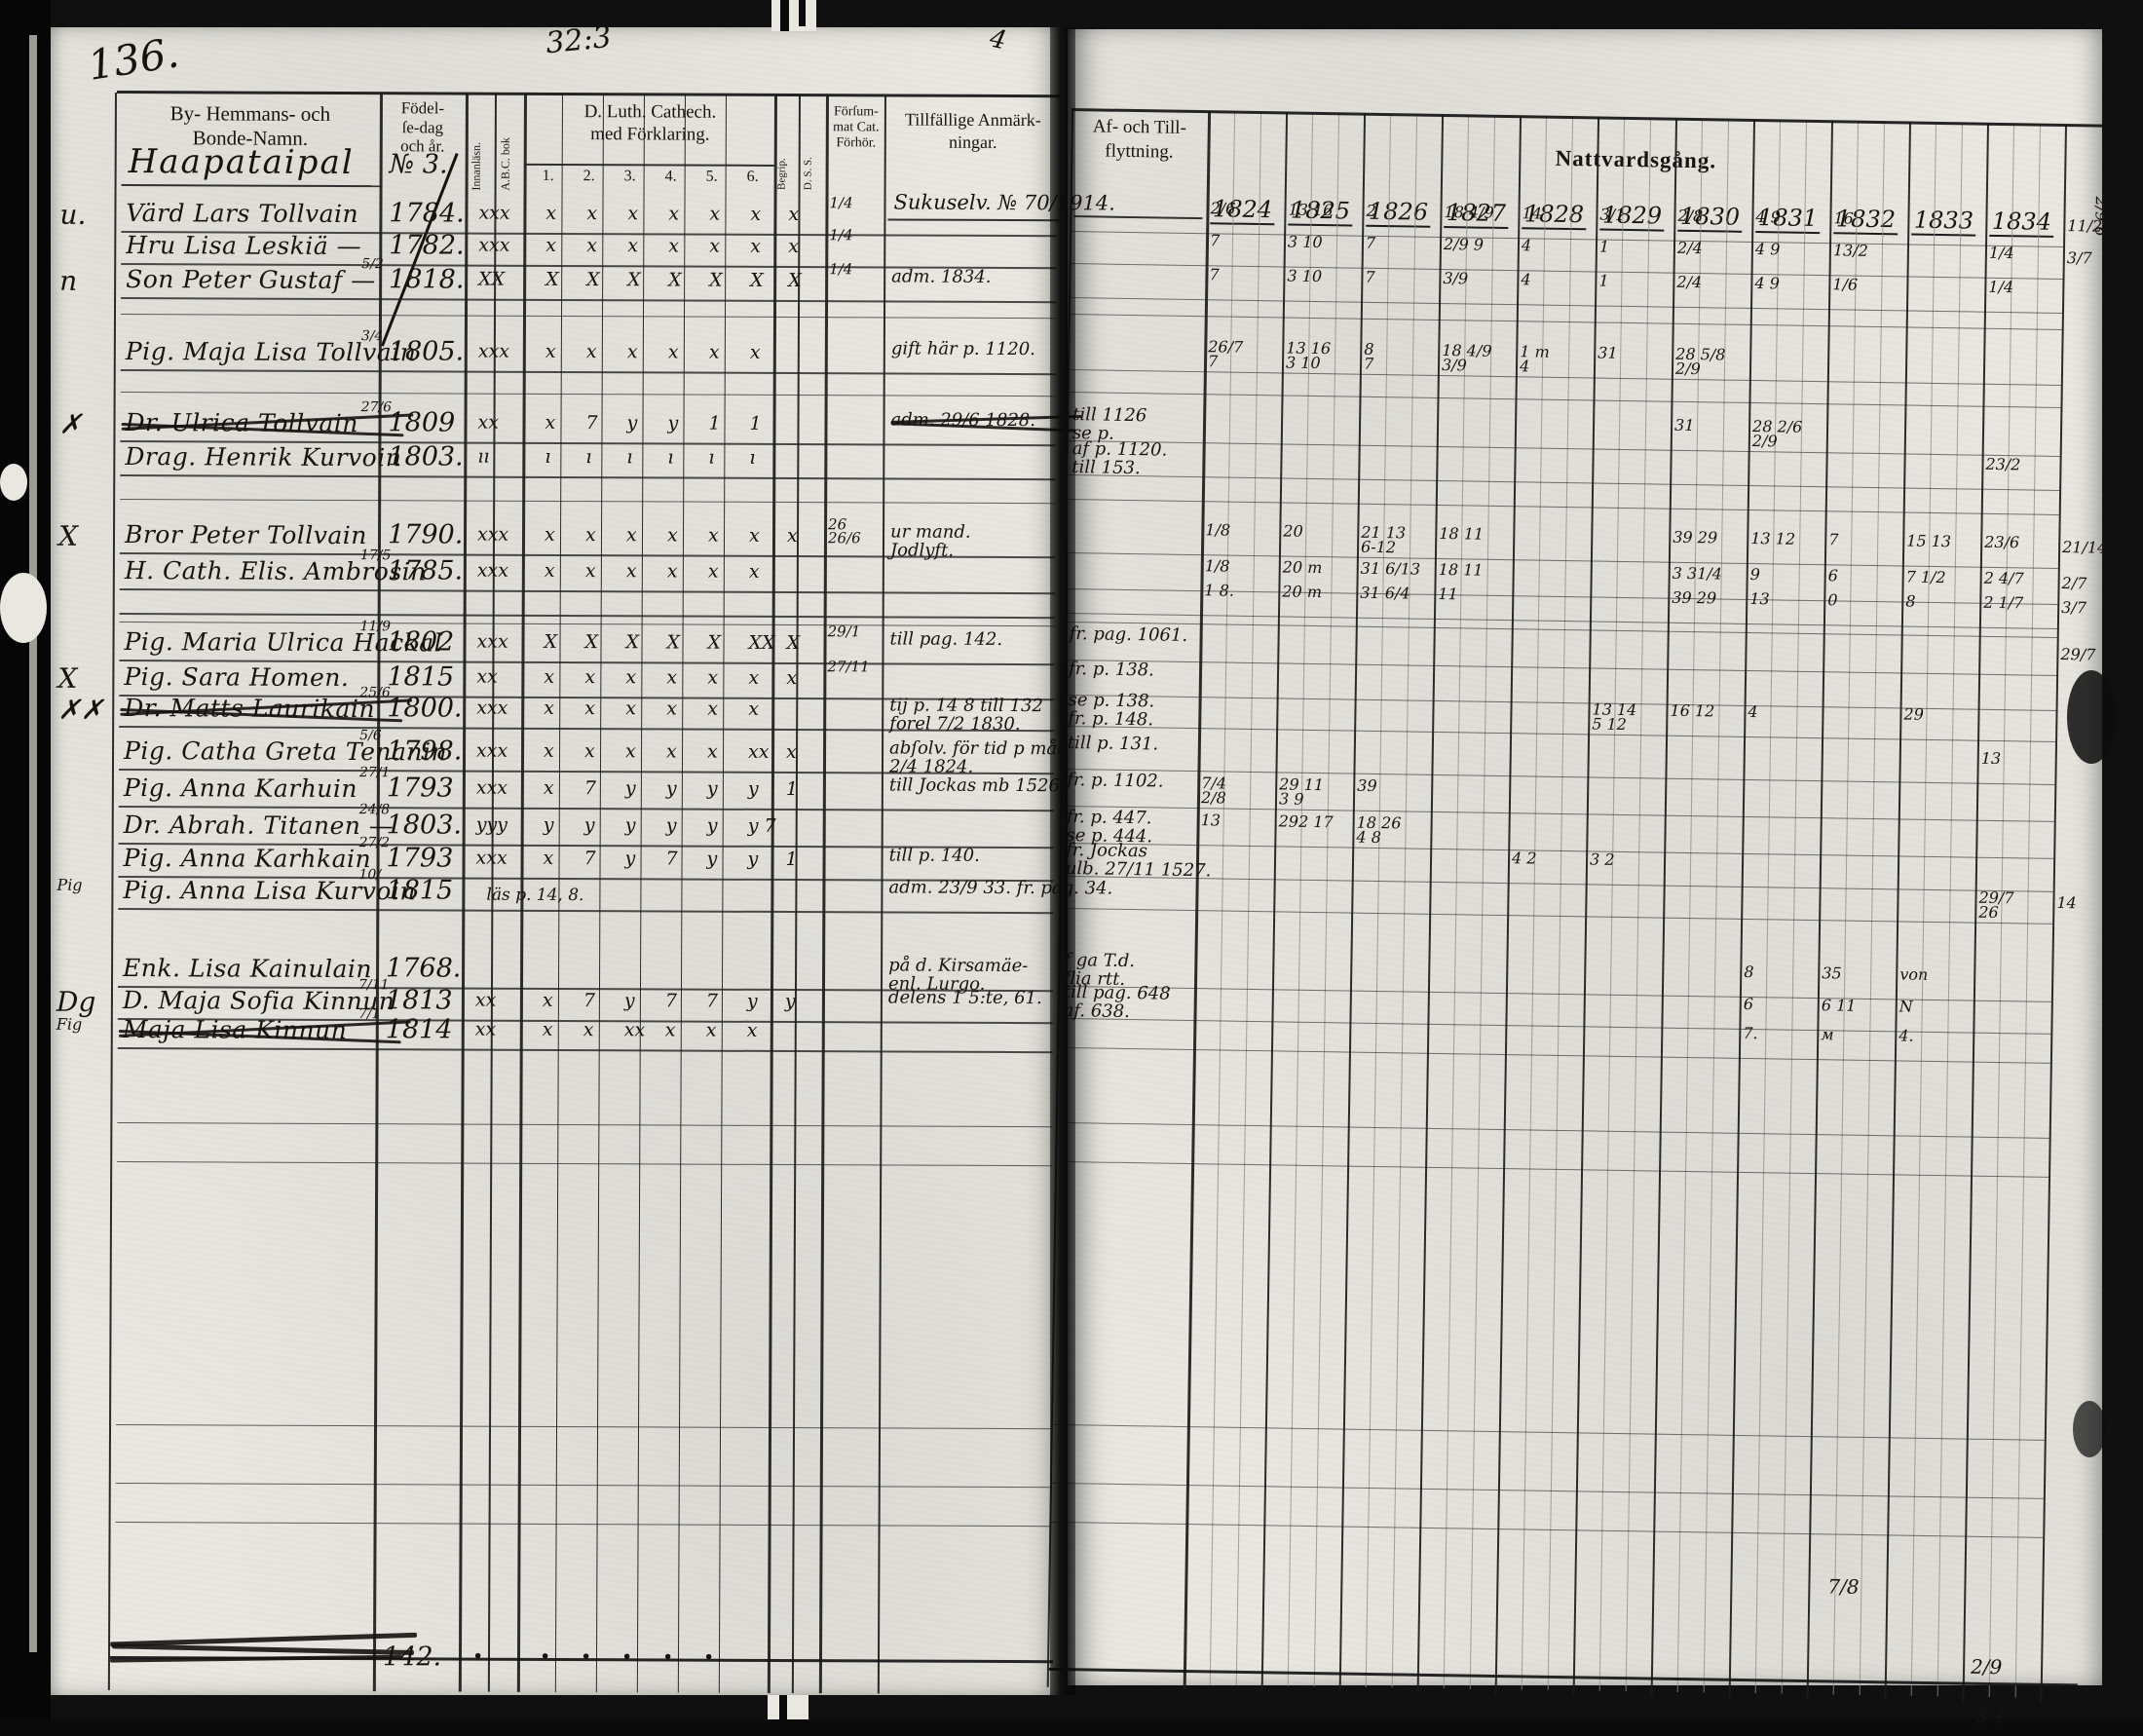 The height and width of the screenshot is (1736, 2143). Describe the element at coordinates (1929, 541) in the screenshot. I see `communion-mark: 15 13` at that location.